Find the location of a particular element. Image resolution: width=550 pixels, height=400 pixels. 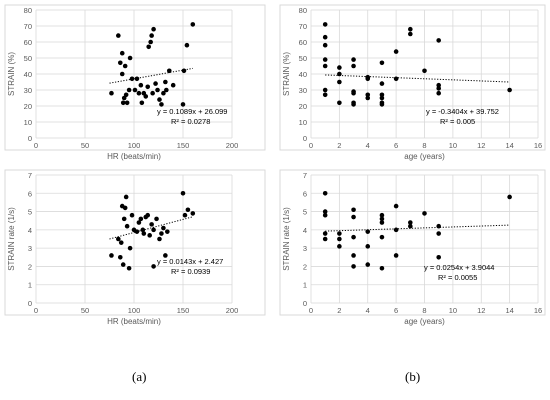

trendline-equation: y = 0.0143x + 2.427 is located at coordinates (190, 261).